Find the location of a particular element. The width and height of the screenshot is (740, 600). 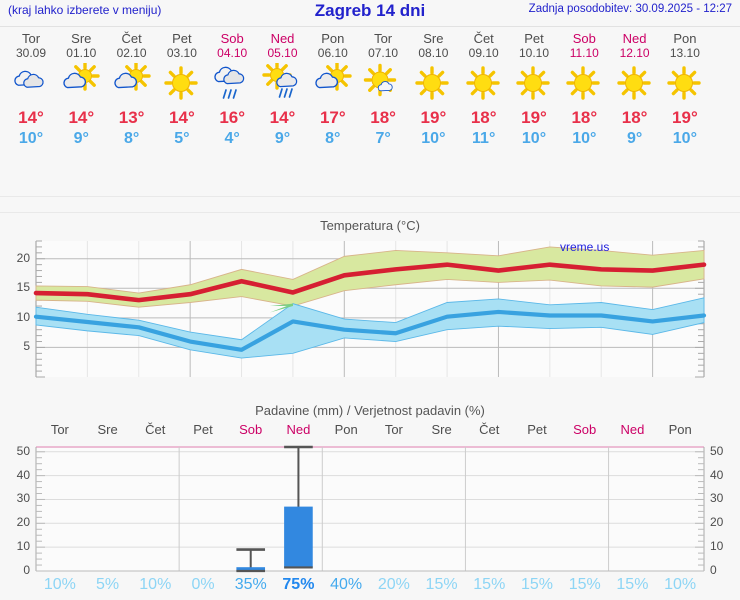

day-name: Pet is located at coordinates (534, 38).